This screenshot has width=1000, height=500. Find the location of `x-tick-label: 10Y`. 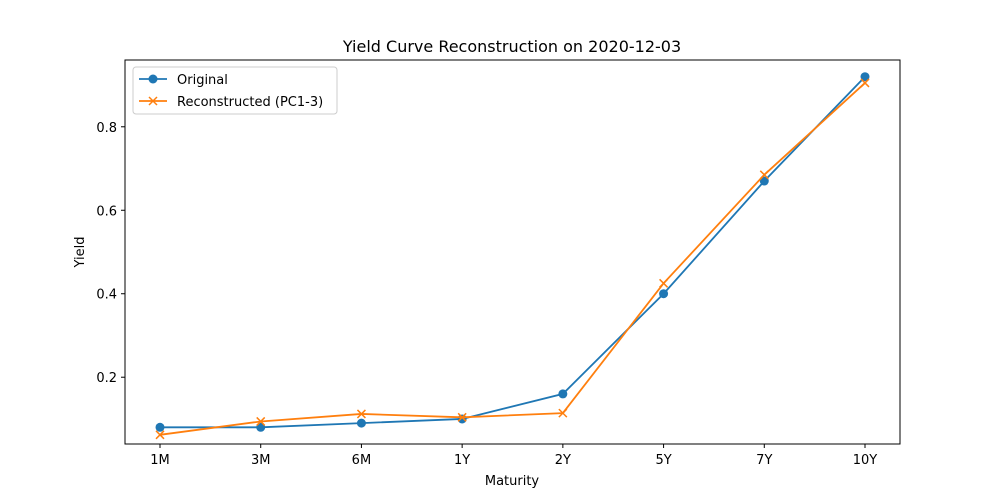

x-tick-label: 10Y is located at coordinates (865, 460).